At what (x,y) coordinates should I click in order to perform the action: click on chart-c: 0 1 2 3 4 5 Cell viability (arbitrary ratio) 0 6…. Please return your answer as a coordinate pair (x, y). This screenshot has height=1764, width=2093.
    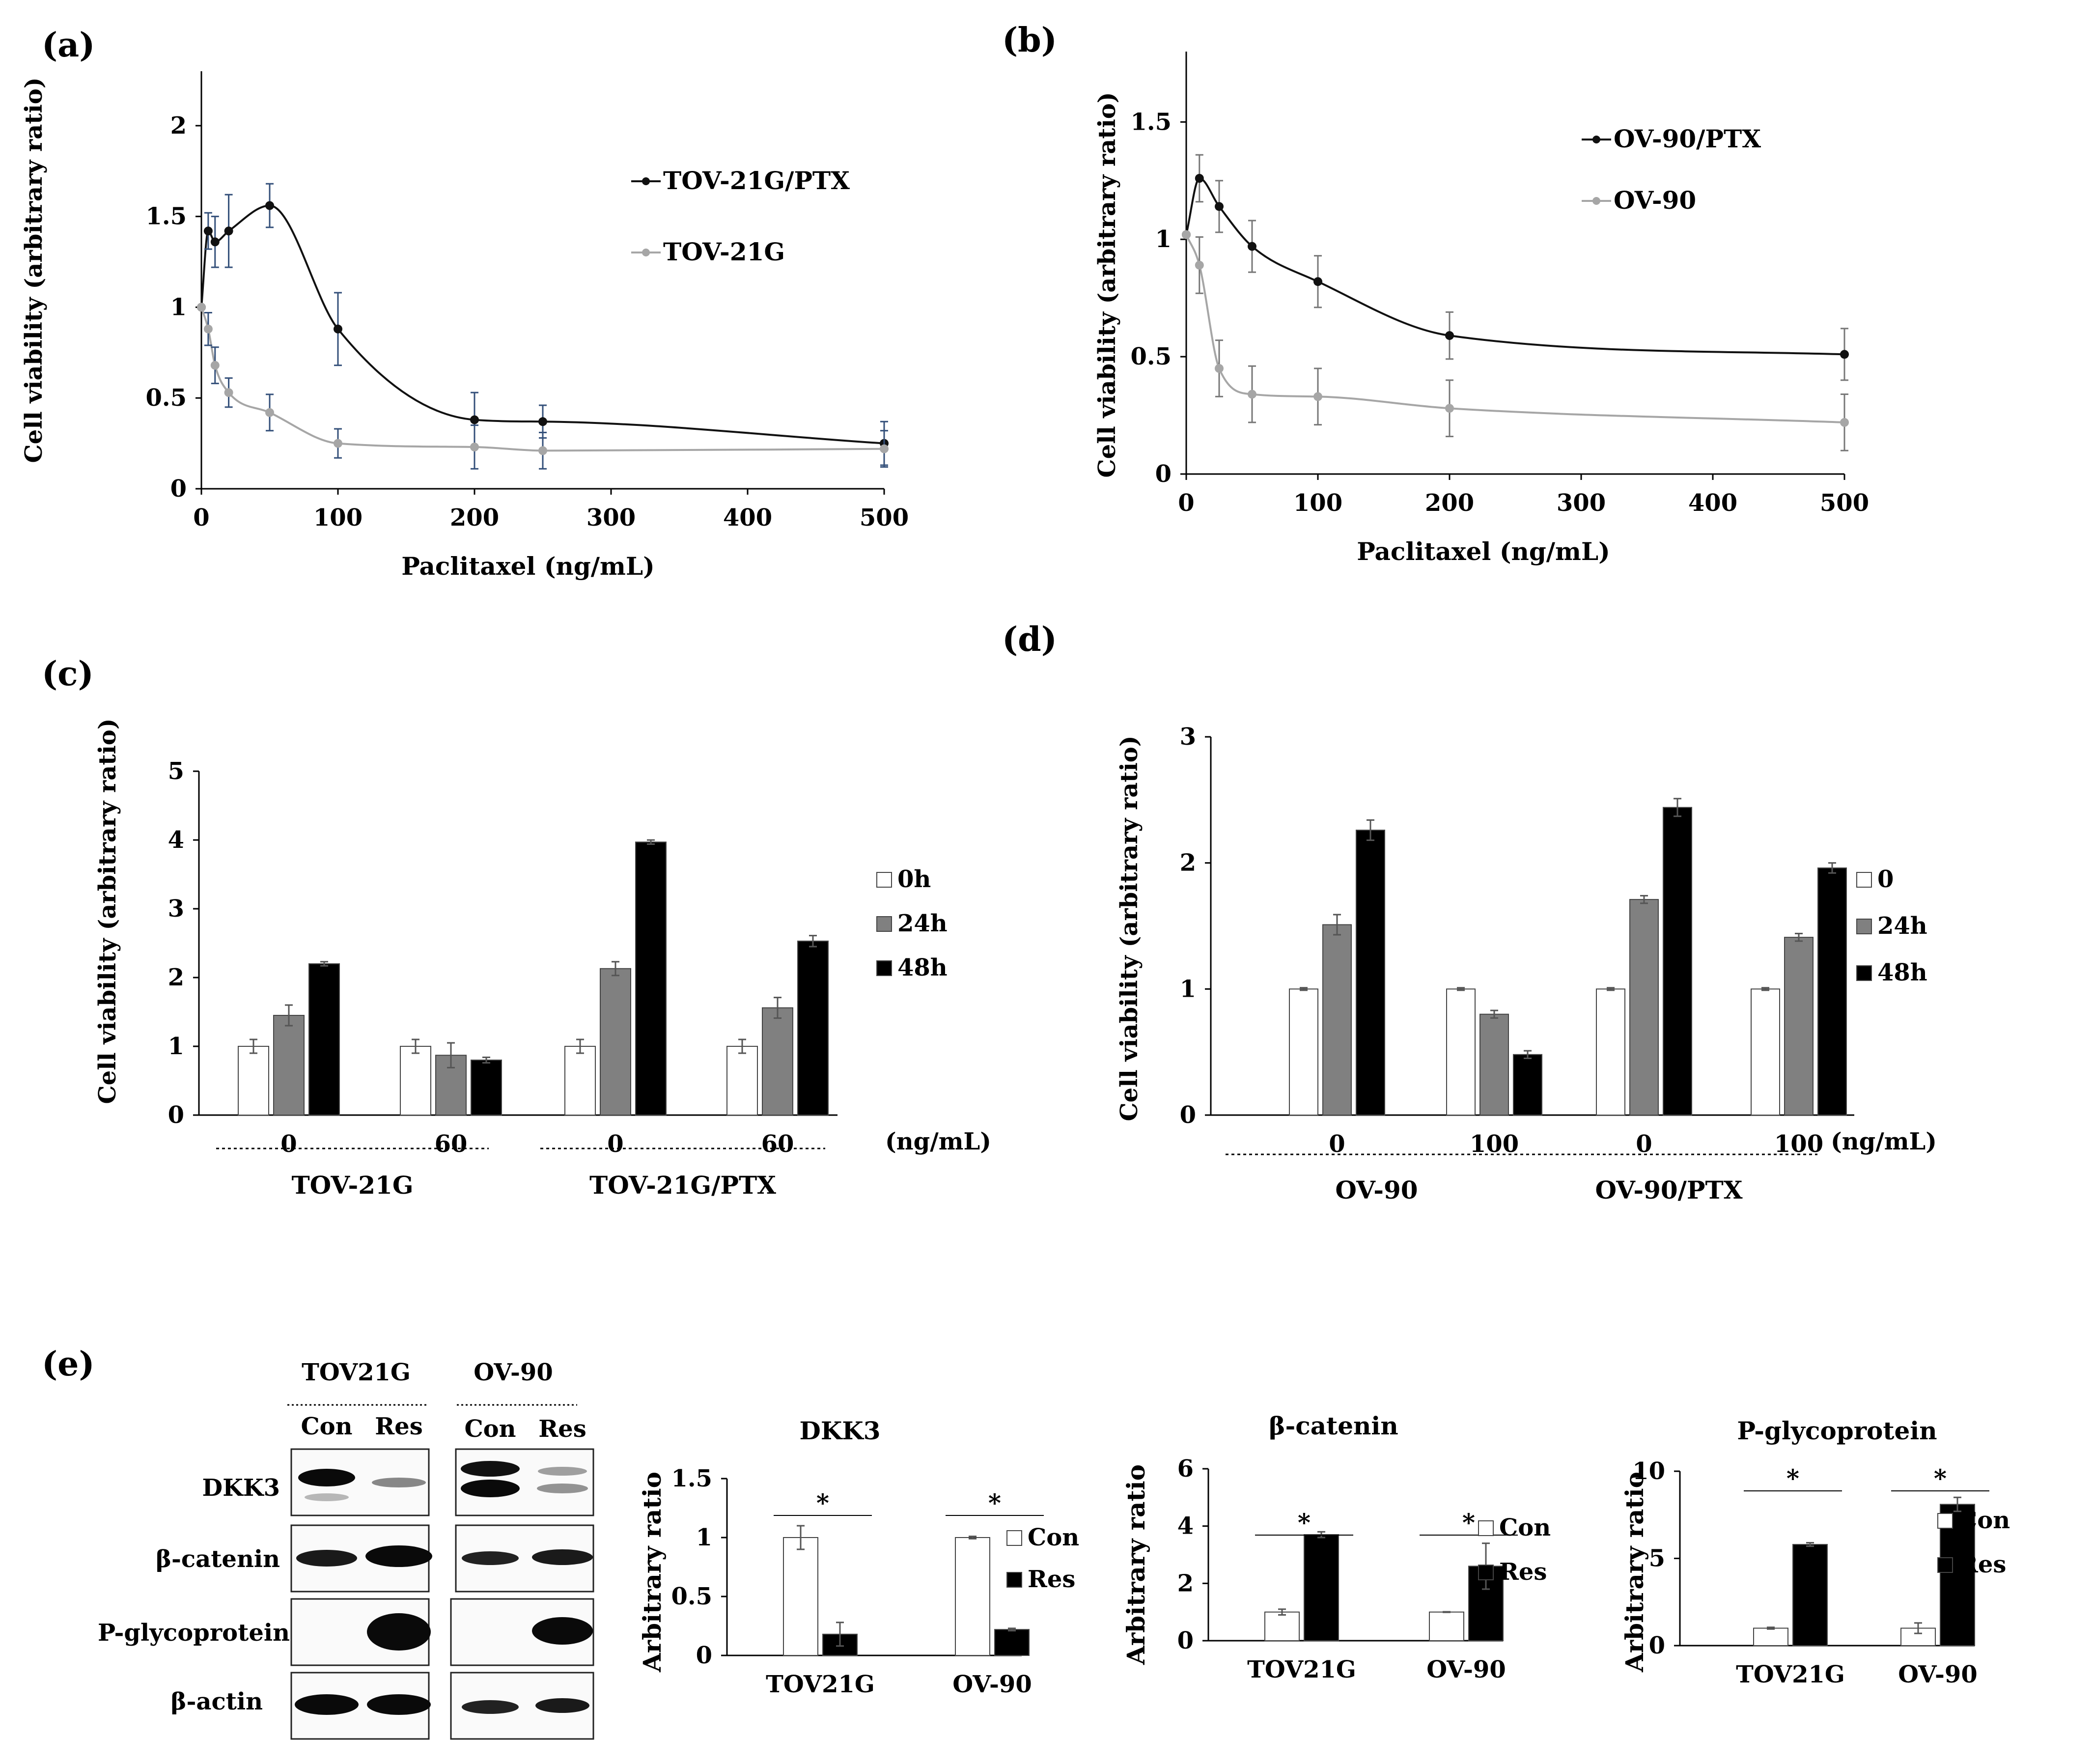
    Looking at the image, I should click on (542, 959).